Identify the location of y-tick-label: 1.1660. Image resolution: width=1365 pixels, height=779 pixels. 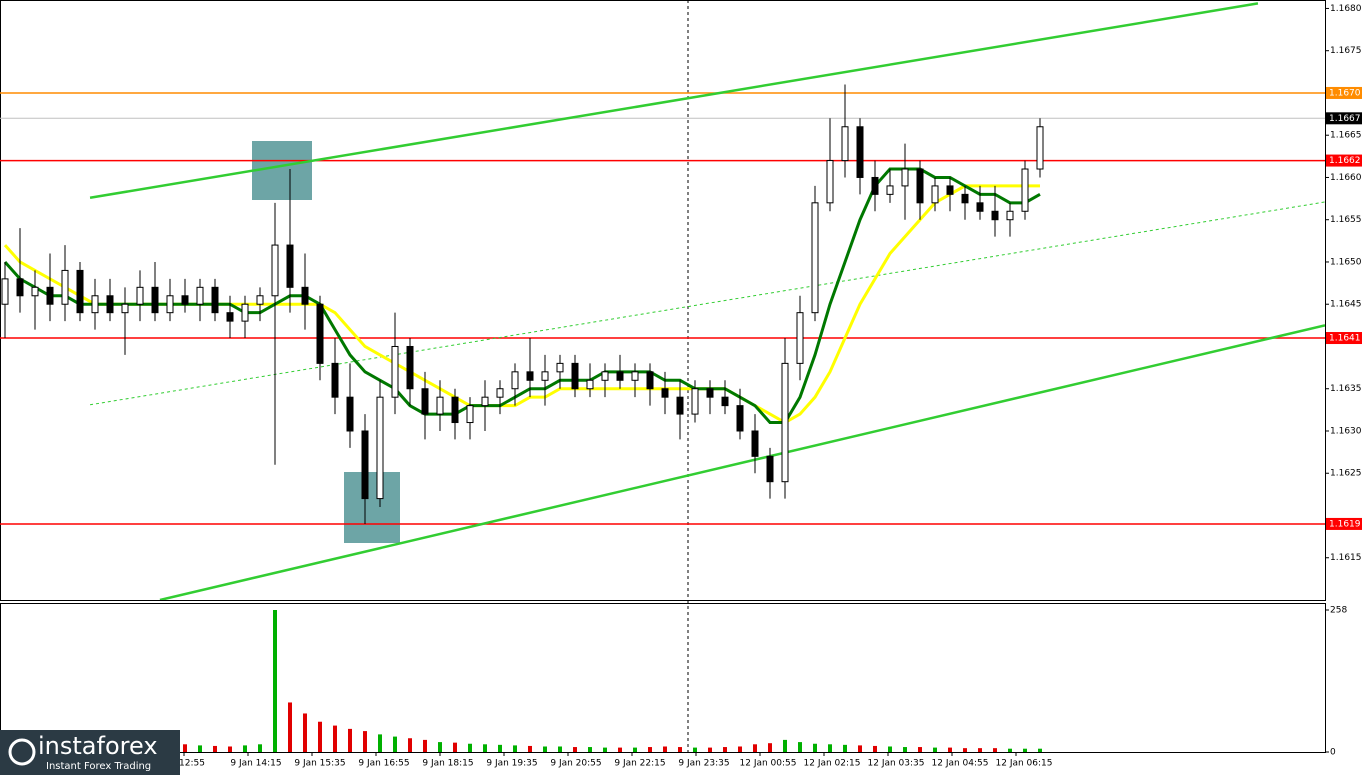
(1346, 178).